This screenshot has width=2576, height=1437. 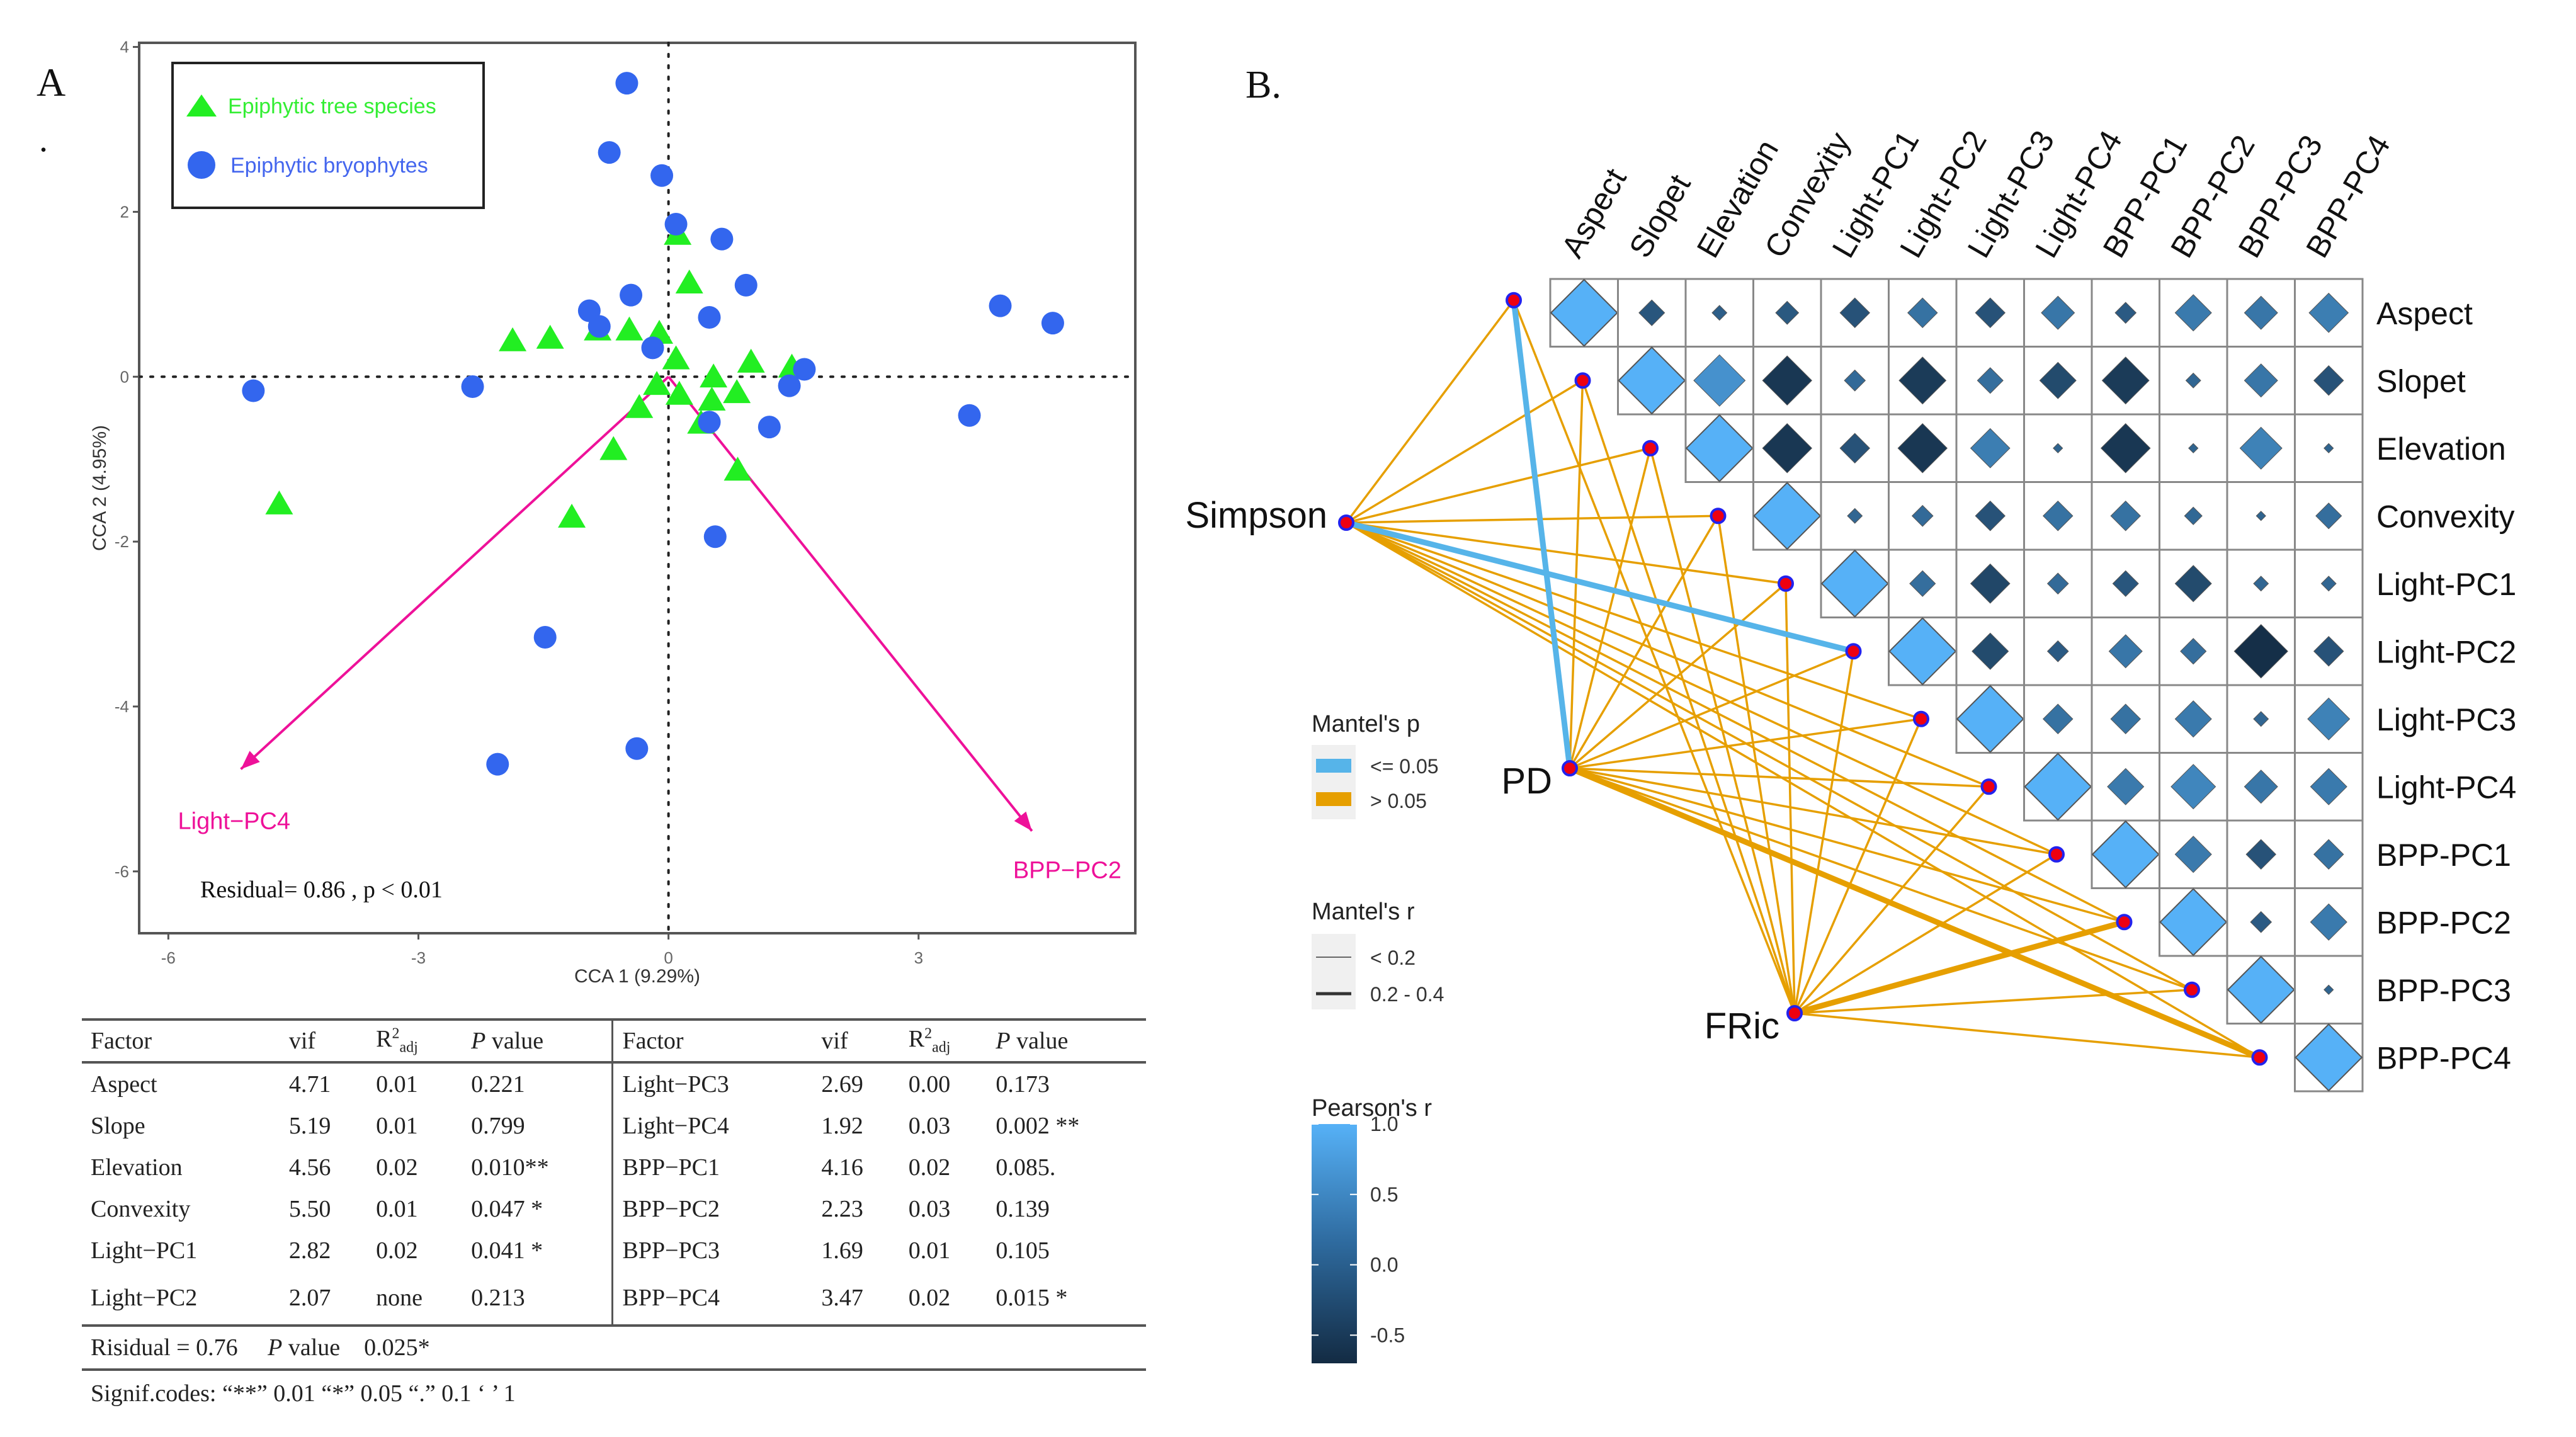 What do you see at coordinates (1384, 1265) in the screenshot?
I see `colorbar-tick-label: 0.0` at bounding box center [1384, 1265].